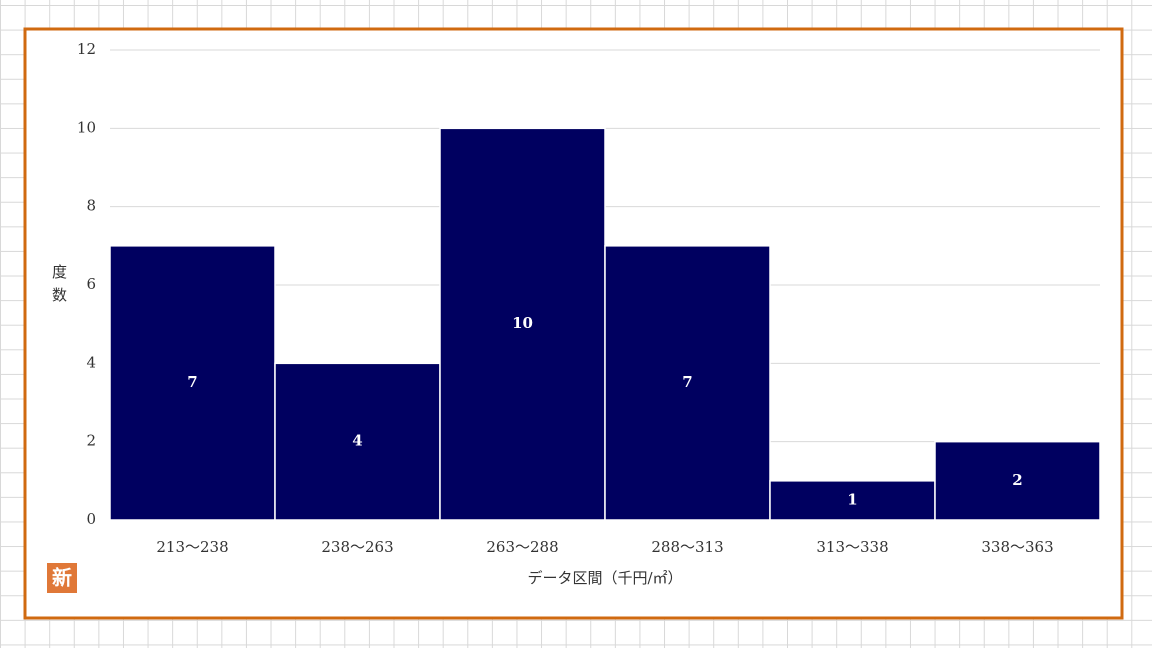 This screenshot has width=1152, height=648. I want to click on data-label: 4, so click(357, 441).